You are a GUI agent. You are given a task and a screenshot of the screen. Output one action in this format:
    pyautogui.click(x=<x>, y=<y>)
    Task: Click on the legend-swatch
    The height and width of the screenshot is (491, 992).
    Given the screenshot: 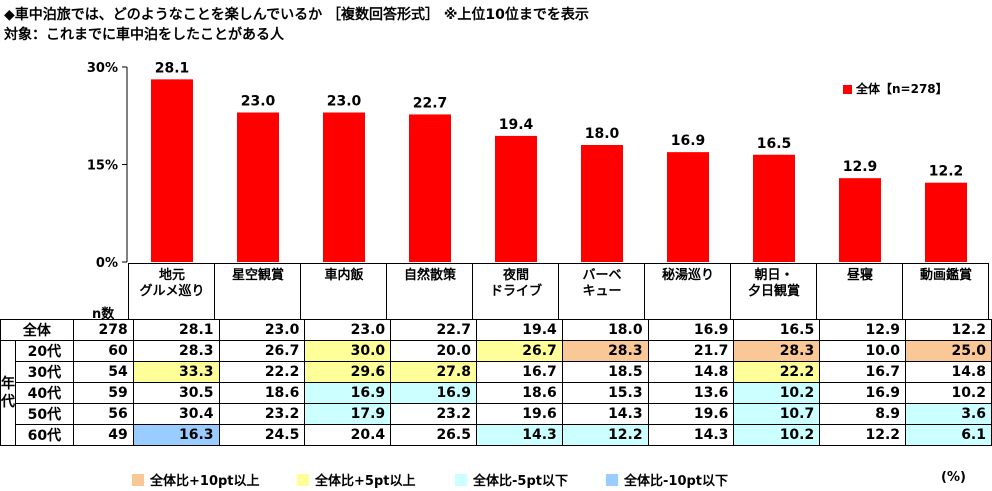 What is the action you would take?
    pyautogui.click(x=847, y=89)
    